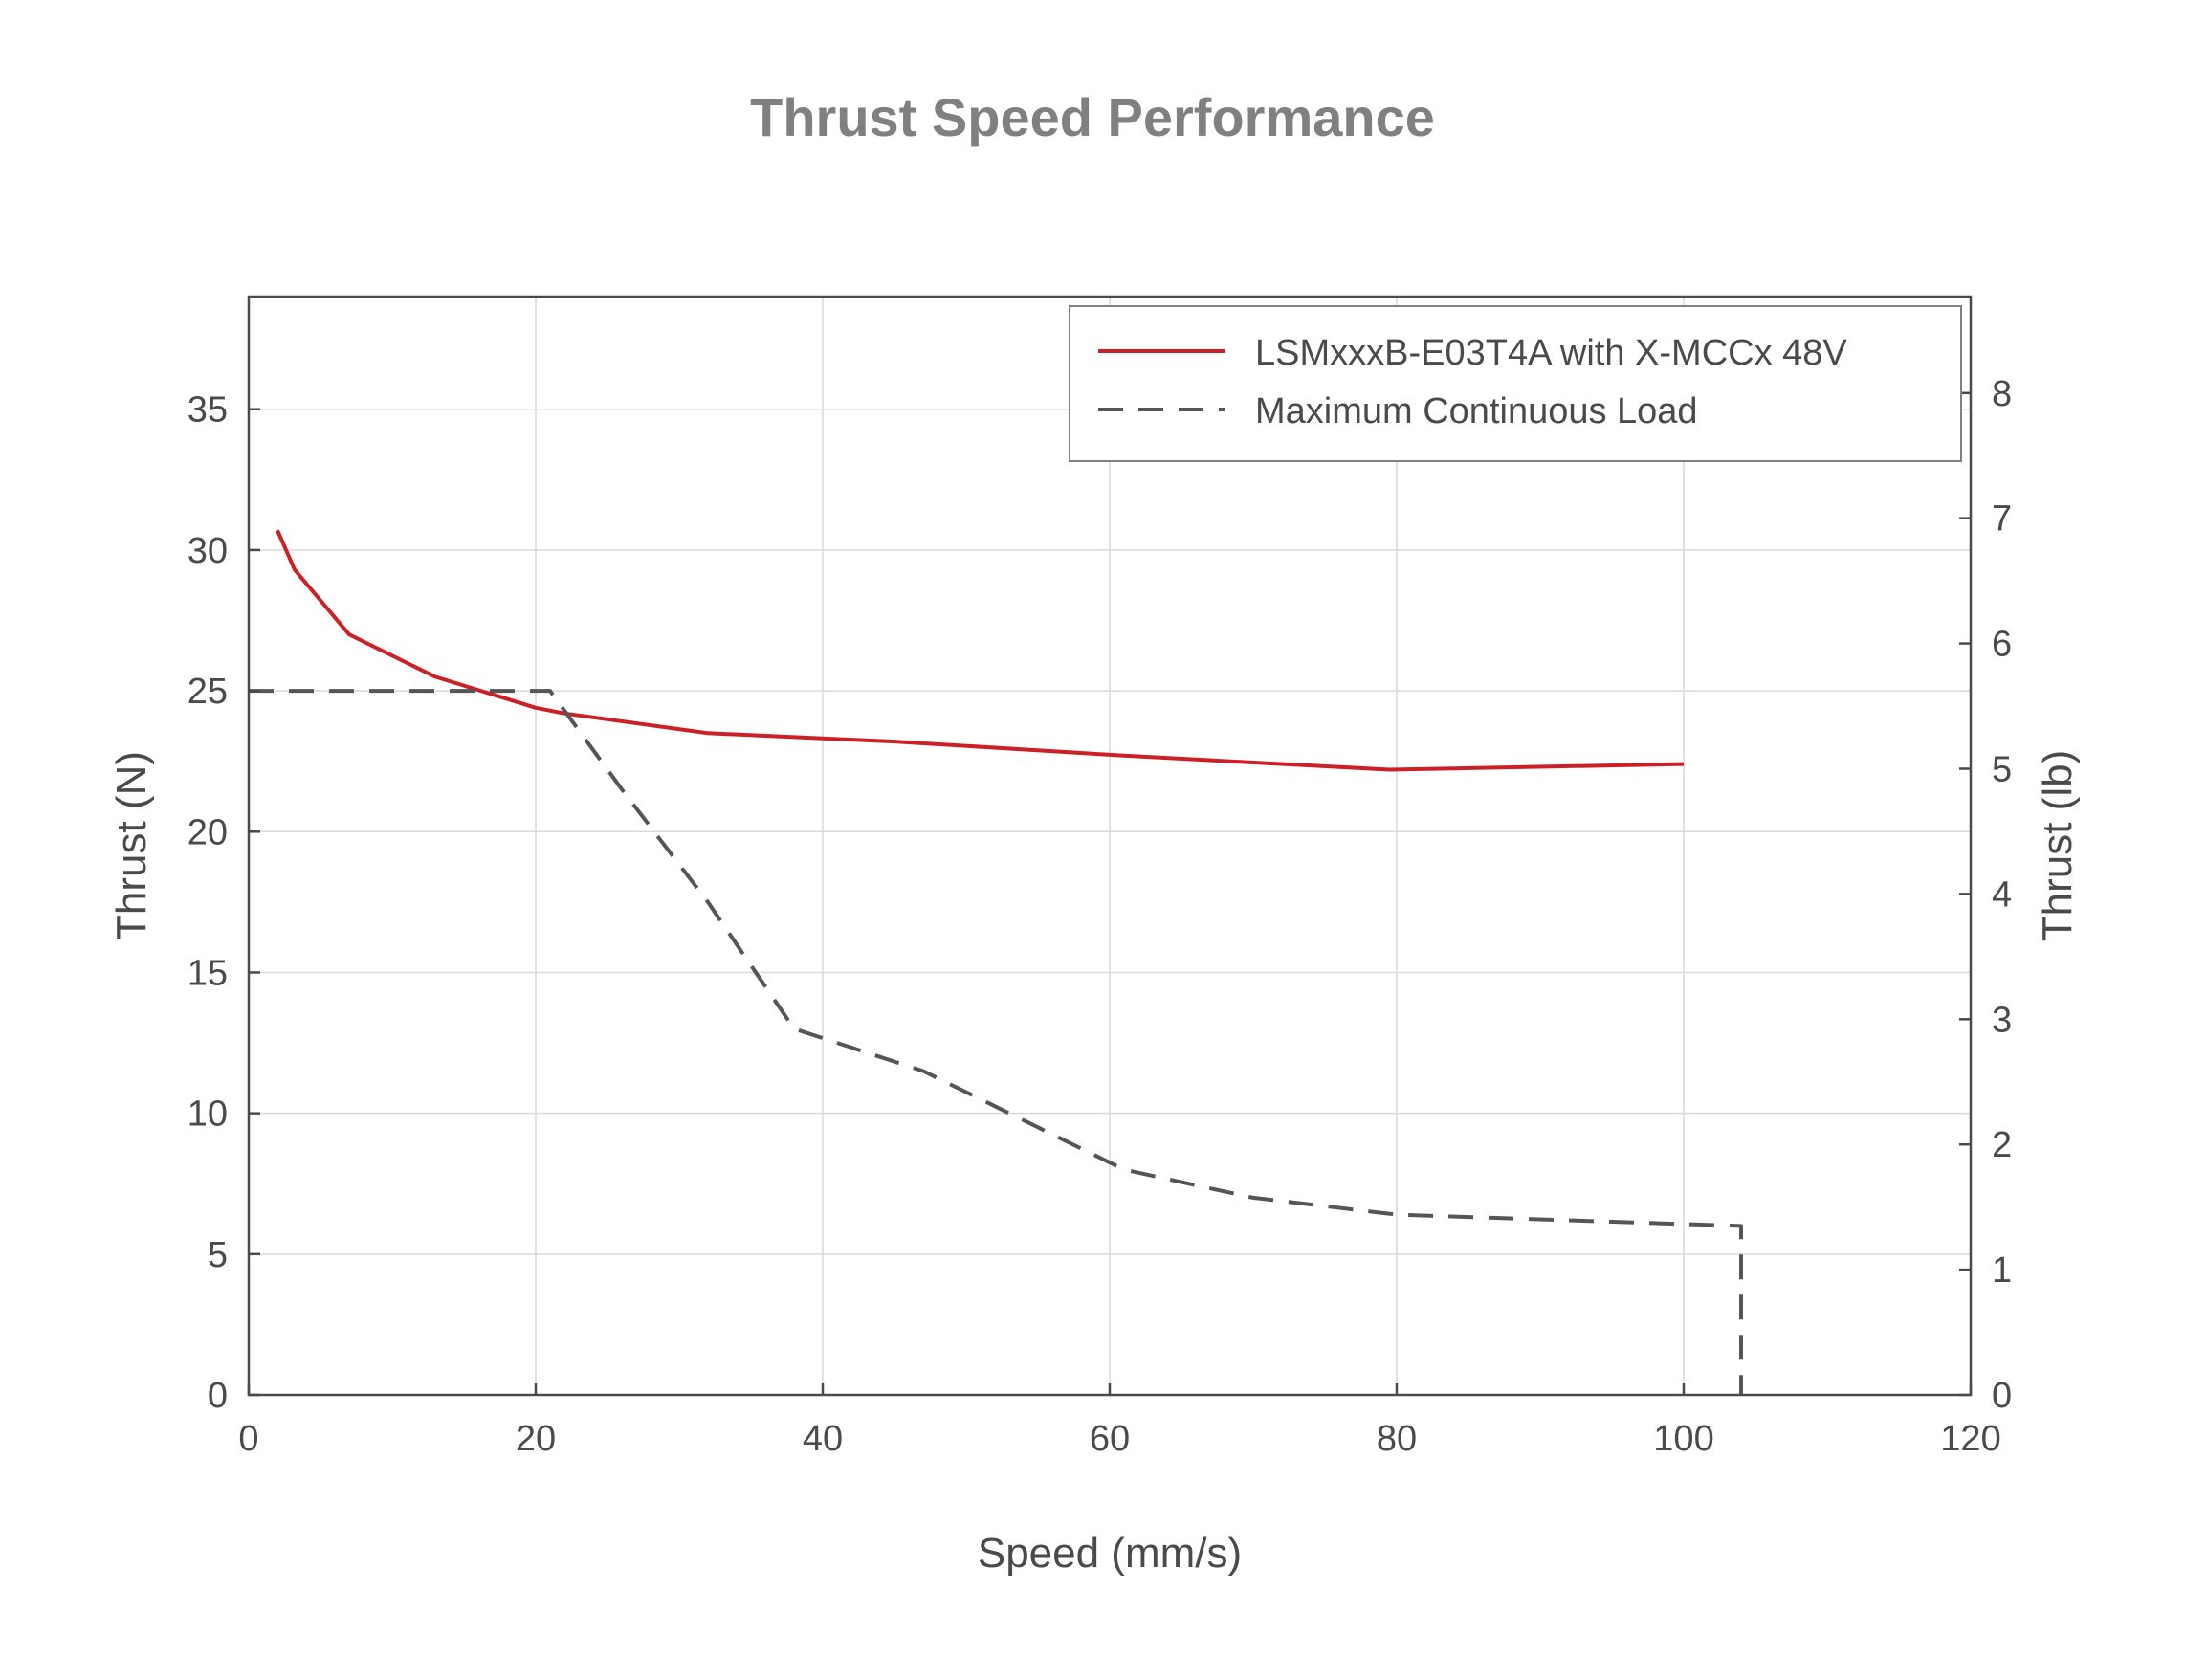  Describe the element at coordinates (2002, 895) in the screenshot. I see `y2-tick-label: 4` at that location.